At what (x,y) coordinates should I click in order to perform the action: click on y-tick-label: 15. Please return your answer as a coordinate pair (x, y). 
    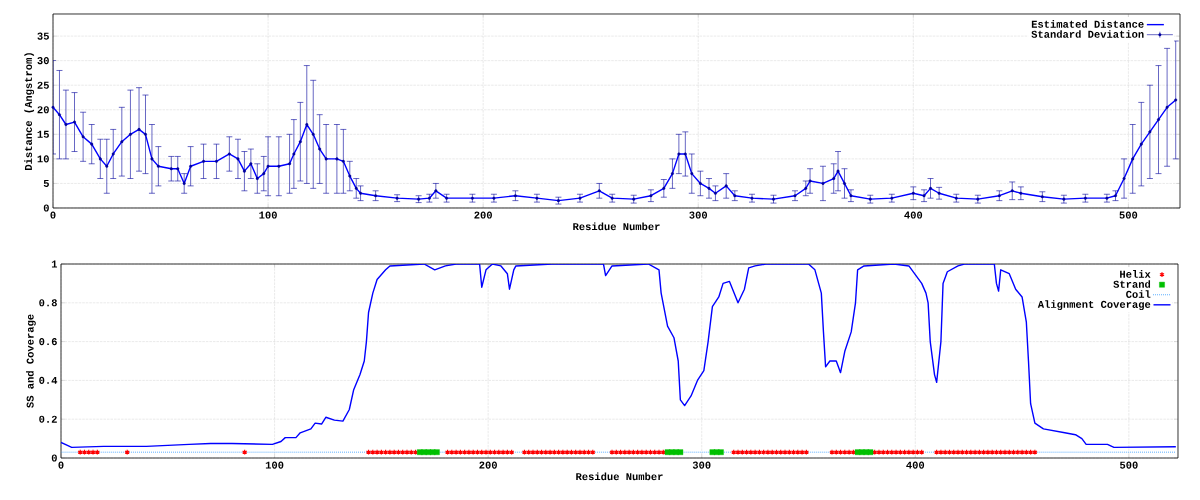
    Looking at the image, I should click on (43, 134).